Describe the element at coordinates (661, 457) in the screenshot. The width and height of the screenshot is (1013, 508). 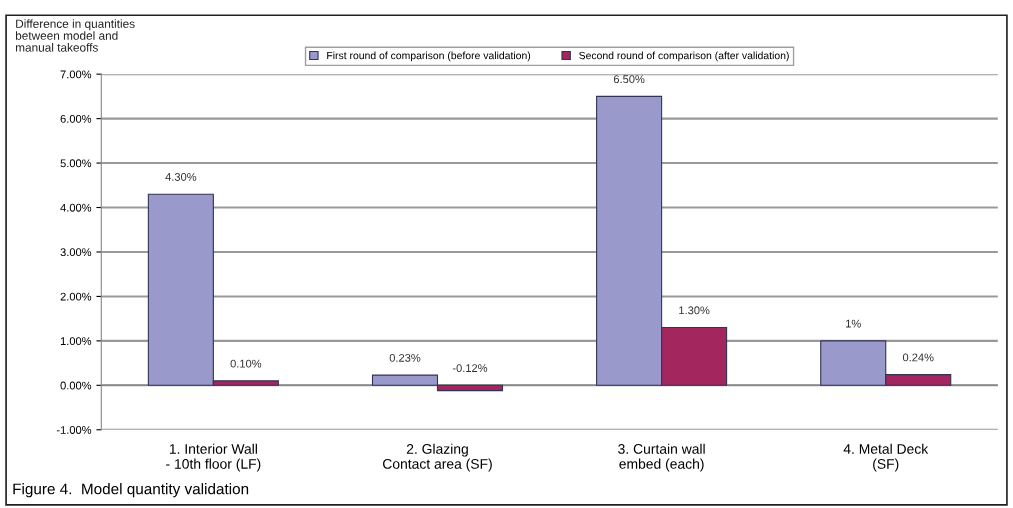
I see `x-tick-label: 3. Curtain wall embed (each)` at that location.